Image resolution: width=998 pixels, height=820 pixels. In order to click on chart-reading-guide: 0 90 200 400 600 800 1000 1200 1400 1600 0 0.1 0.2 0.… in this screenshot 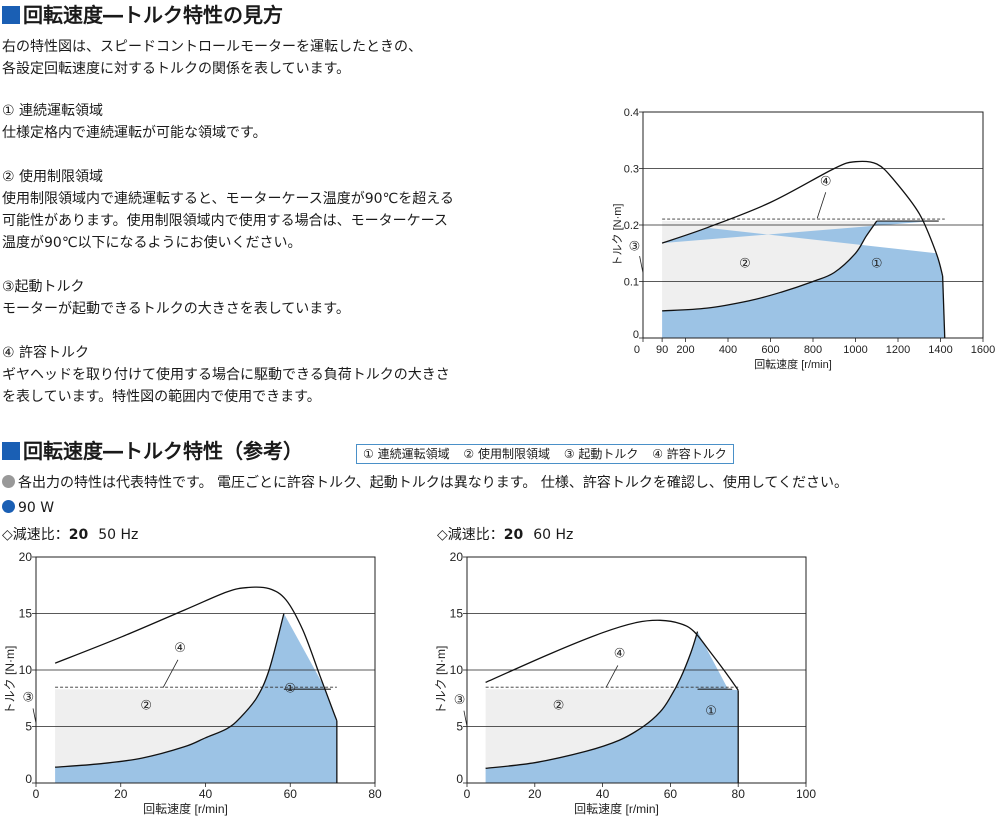, I will do `click(803, 239)`.